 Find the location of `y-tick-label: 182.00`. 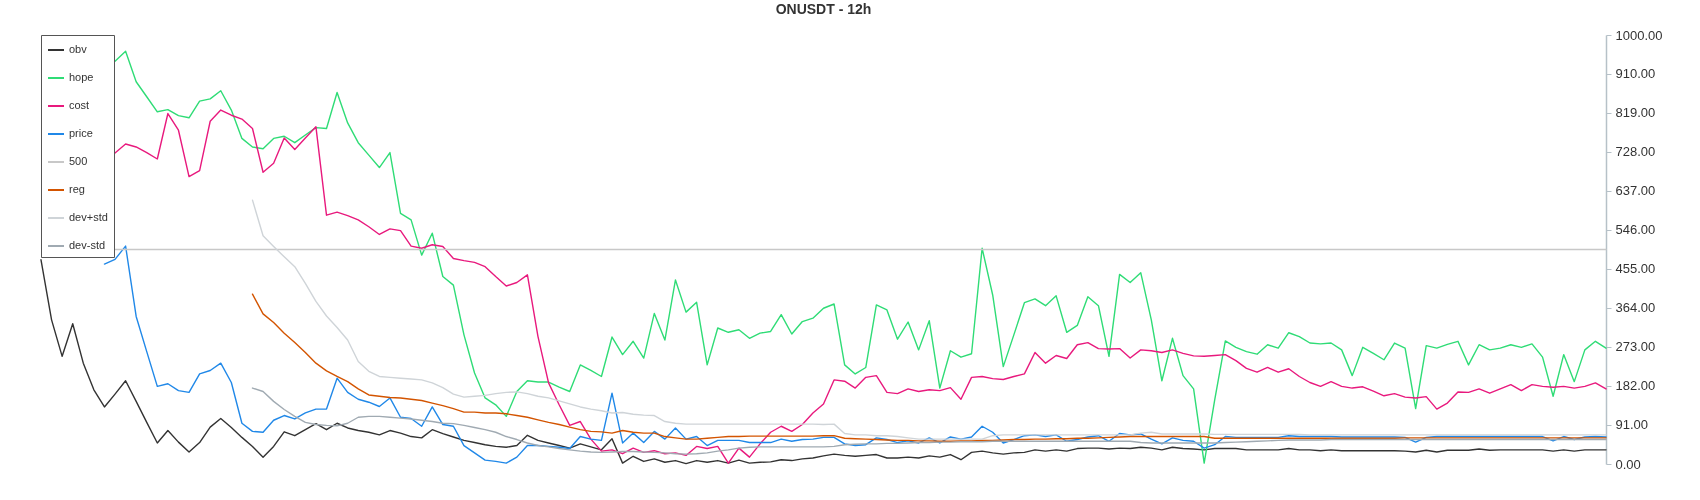

y-tick-label: 182.00 is located at coordinates (1635, 386).